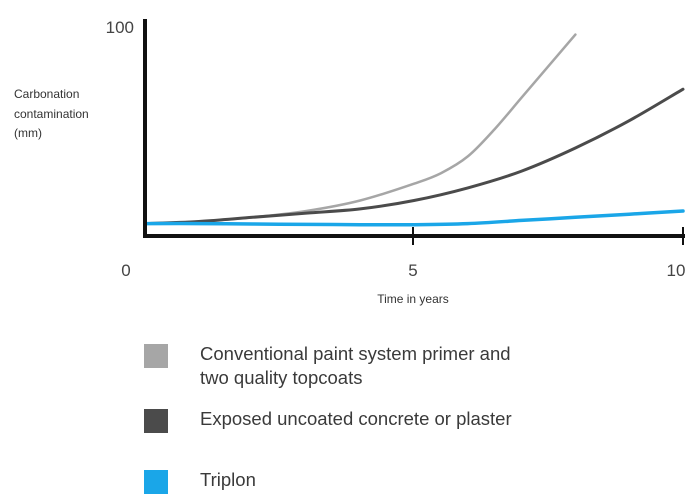 The width and height of the screenshot is (690, 500). Describe the element at coordinates (676, 270) in the screenshot. I see `x-tick-label-10: 10` at that location.